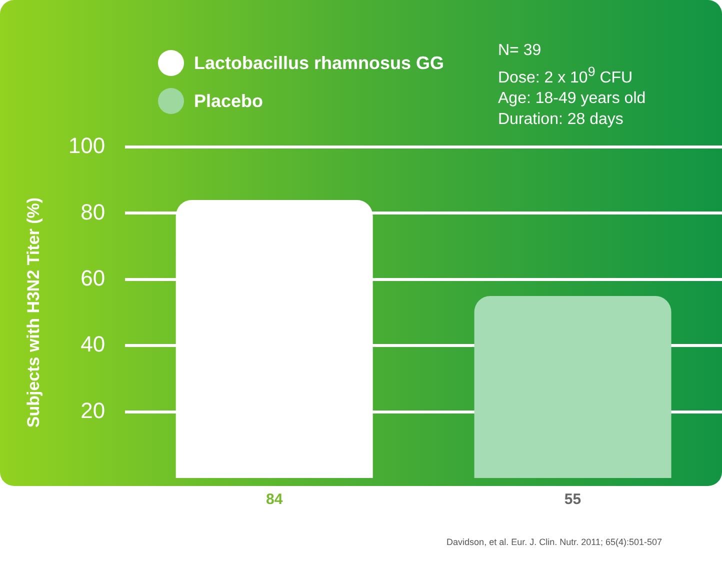 The height and width of the screenshot is (564, 722). Describe the element at coordinates (93, 211) in the screenshot. I see `y-tick-label: 80` at that location.